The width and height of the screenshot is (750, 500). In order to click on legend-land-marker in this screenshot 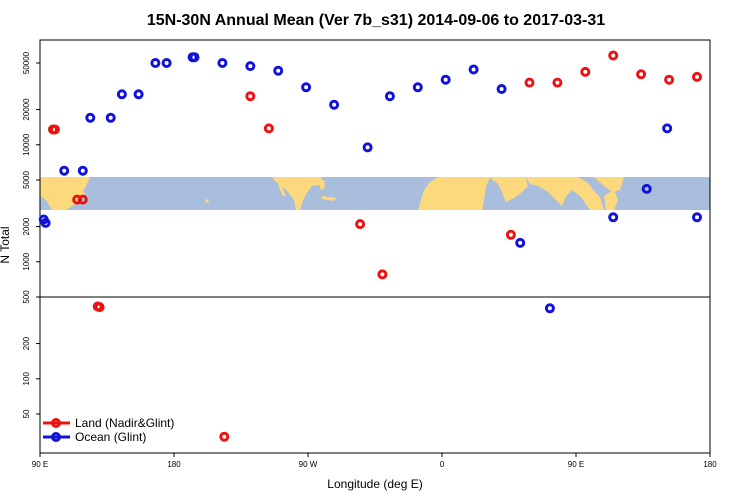, I will do `click(56, 423)`.